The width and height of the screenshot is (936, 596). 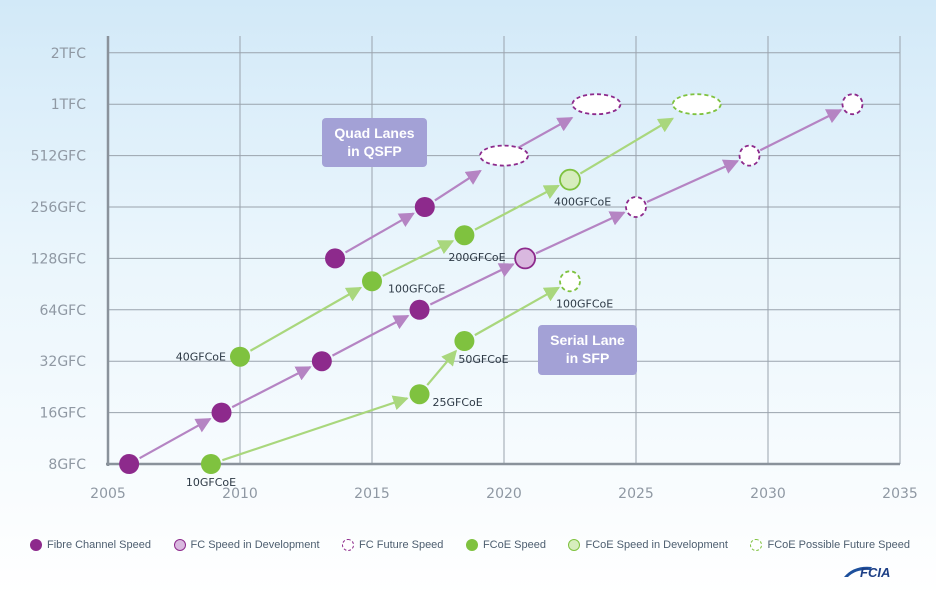 I want to click on legend-swatch-fcoe-speed, so click(x=471, y=545).